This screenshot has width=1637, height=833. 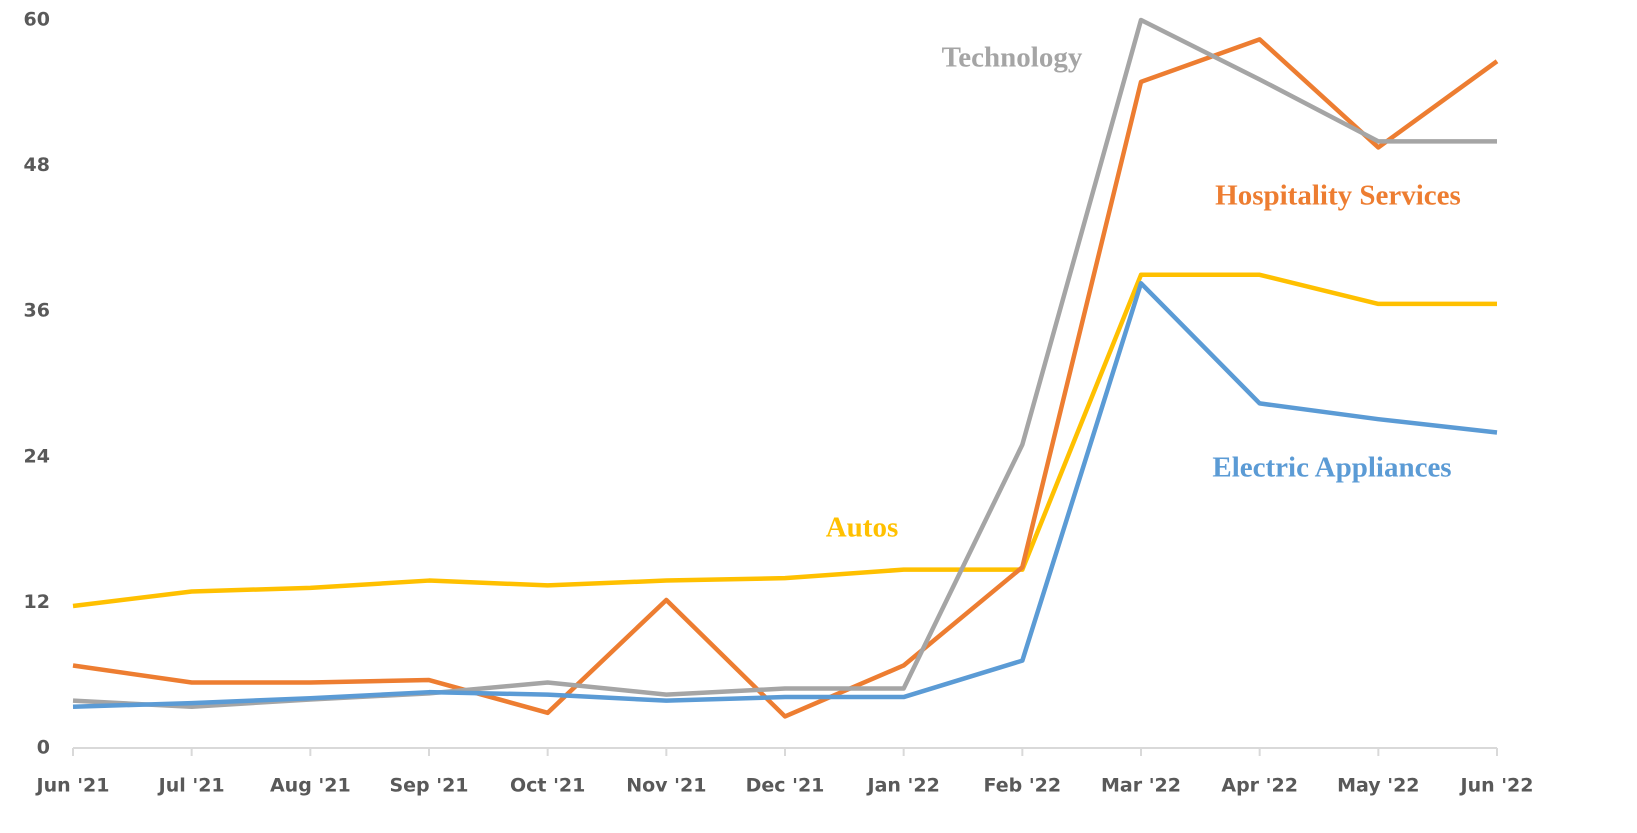 I want to click on series-label: Autos, so click(x=862, y=528).